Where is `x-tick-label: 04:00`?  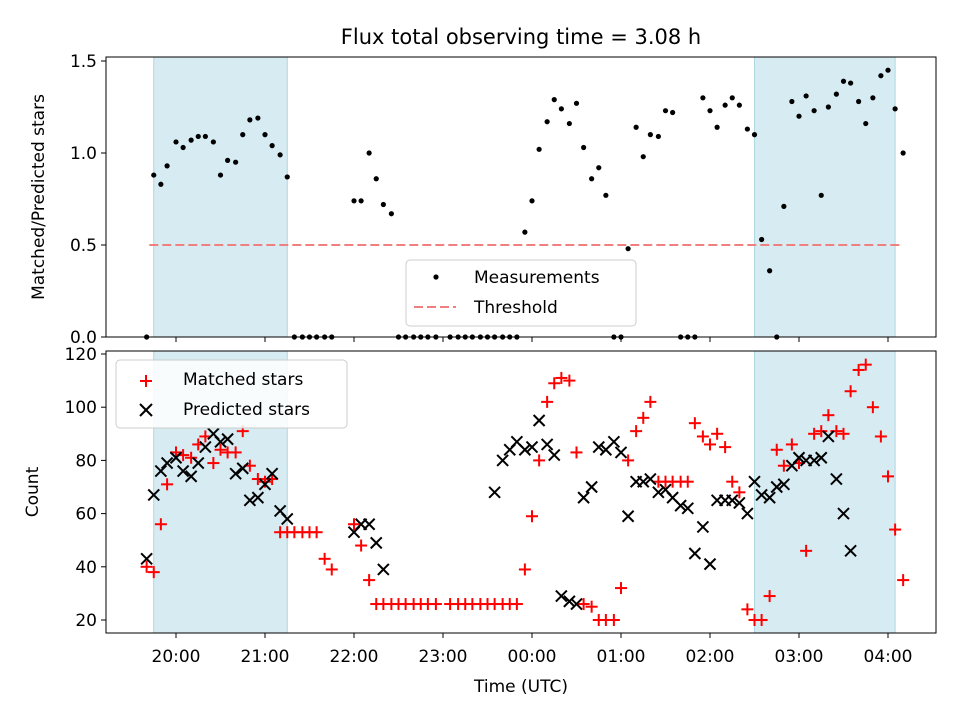
x-tick-label: 04:00 is located at coordinates (888, 657).